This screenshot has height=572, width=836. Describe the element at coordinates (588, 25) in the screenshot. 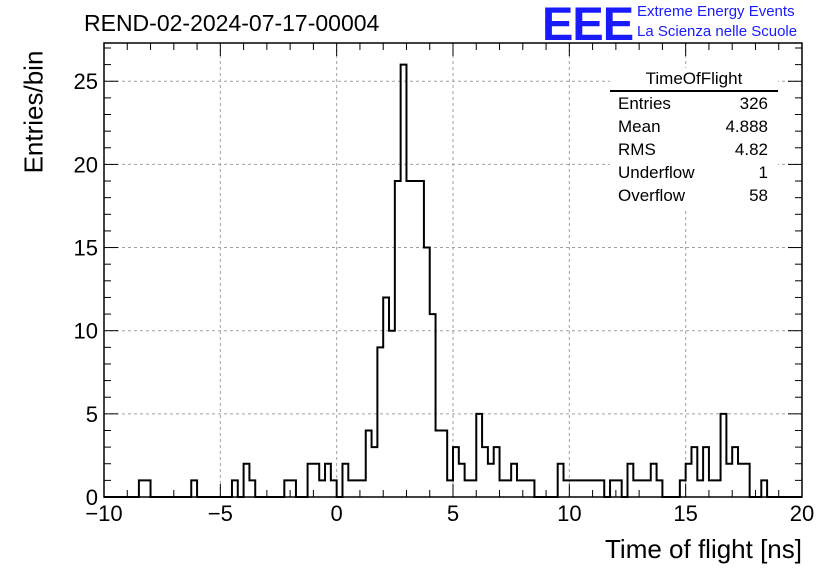

I see `eee-logo: EEE` at that location.